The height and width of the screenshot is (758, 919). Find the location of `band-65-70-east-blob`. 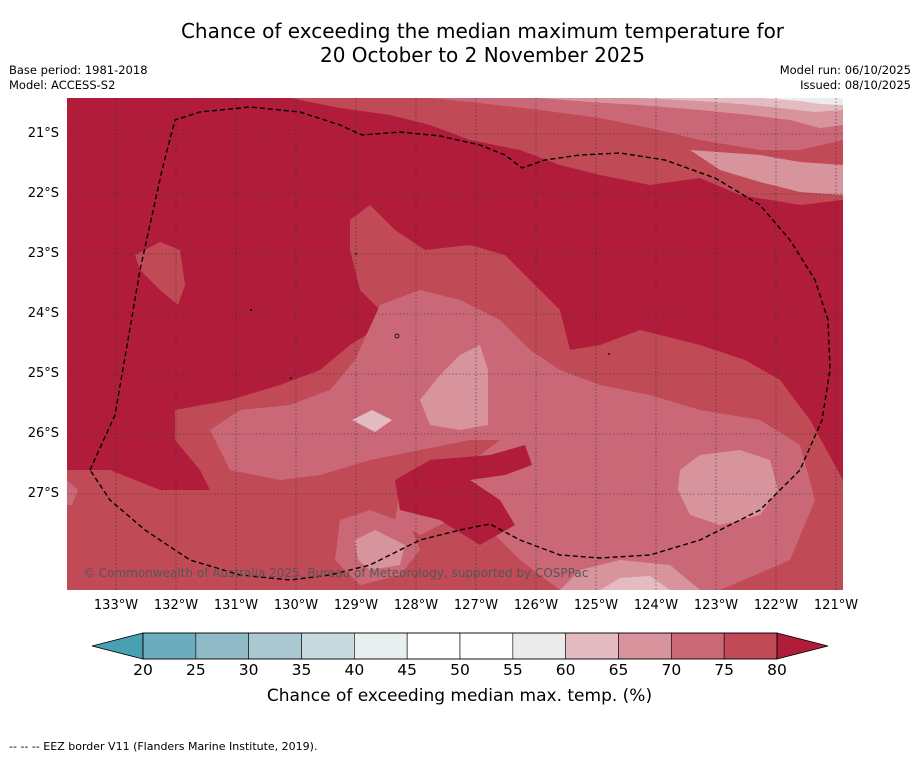

band-65-70-east-blob is located at coordinates (728, 487).